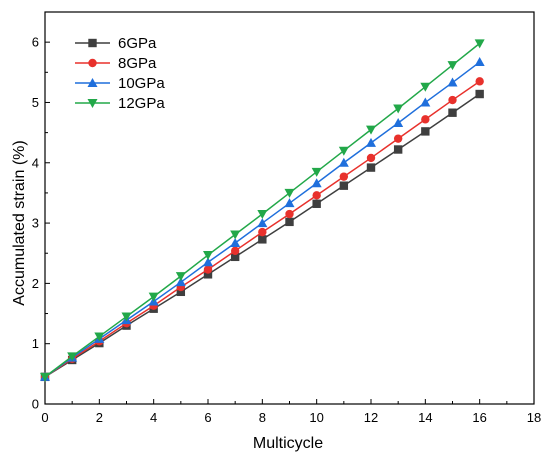  Describe the element at coordinates (19, 222) in the screenshot. I see `y-axis-title: Accumulated strain (%)` at that location.